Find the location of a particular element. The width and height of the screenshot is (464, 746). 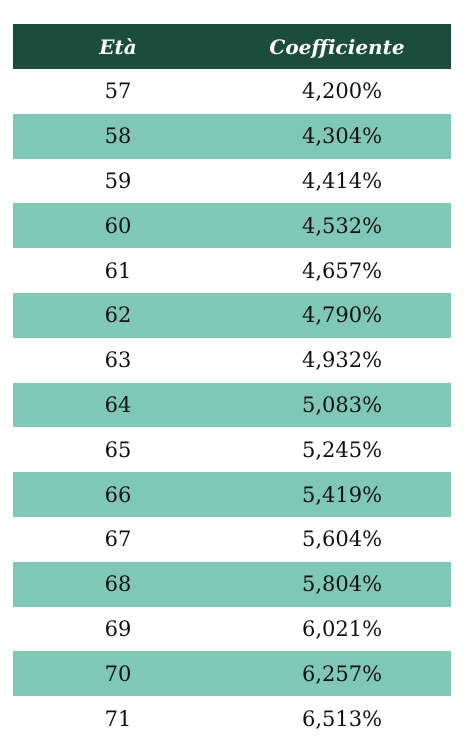

coefficient-cell: 6,513% is located at coordinates (342, 718).